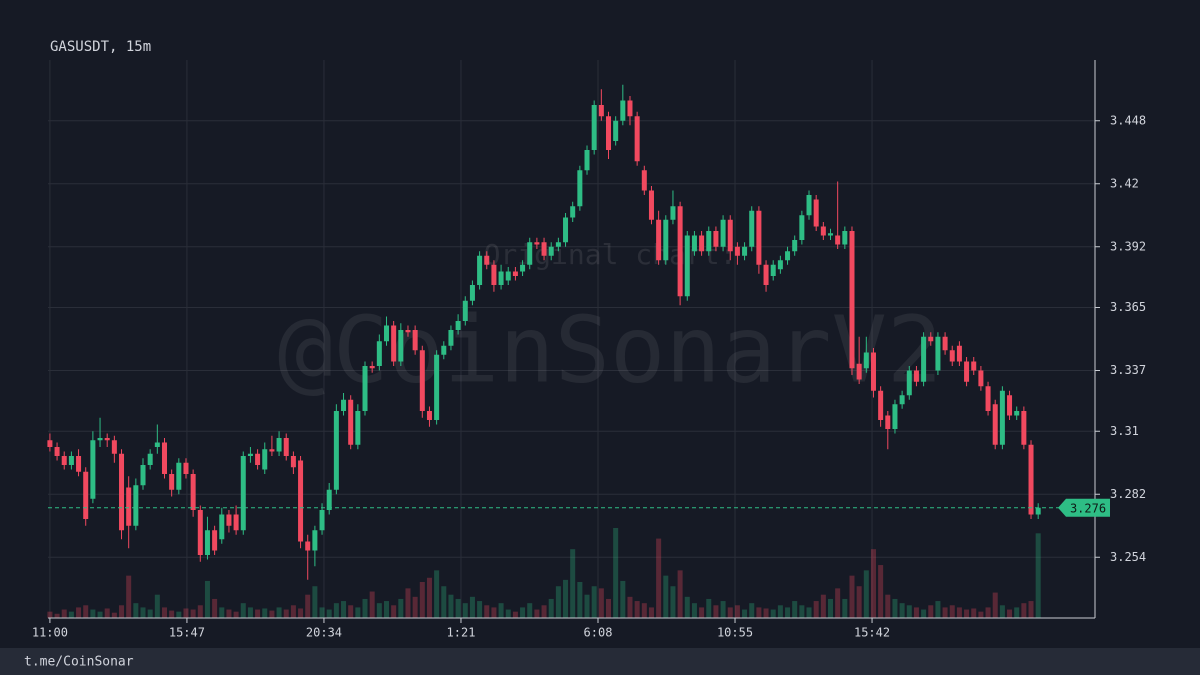  What do you see at coordinates (735, 633) in the screenshot?
I see `x-tick-label: 10:55` at bounding box center [735, 633].